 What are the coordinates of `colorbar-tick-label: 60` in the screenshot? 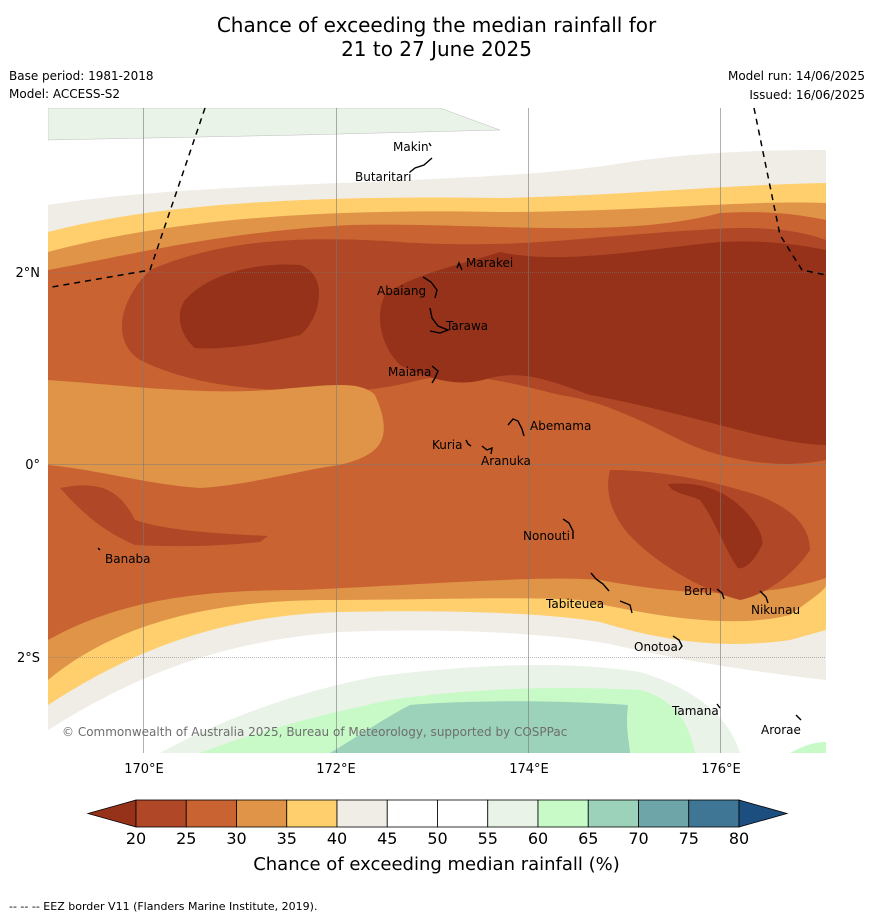 It's located at (538, 838).